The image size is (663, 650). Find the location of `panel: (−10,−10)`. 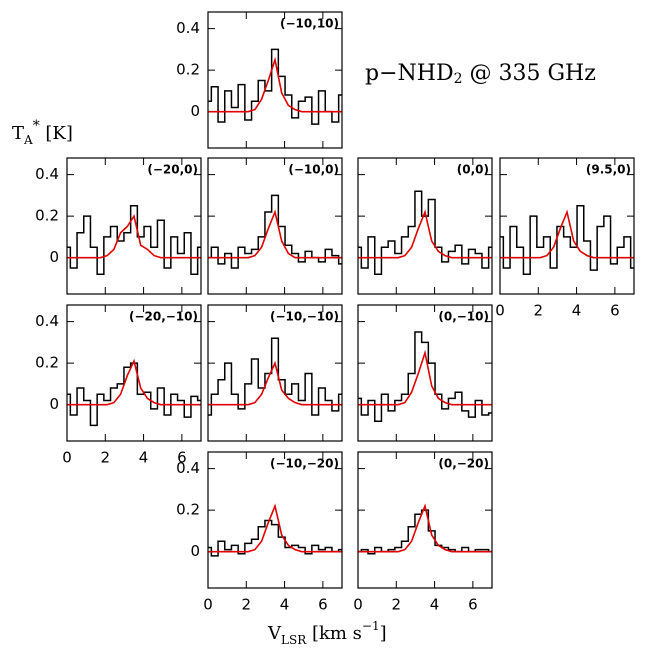

panel: (−10,−10) is located at coordinates (275, 373).